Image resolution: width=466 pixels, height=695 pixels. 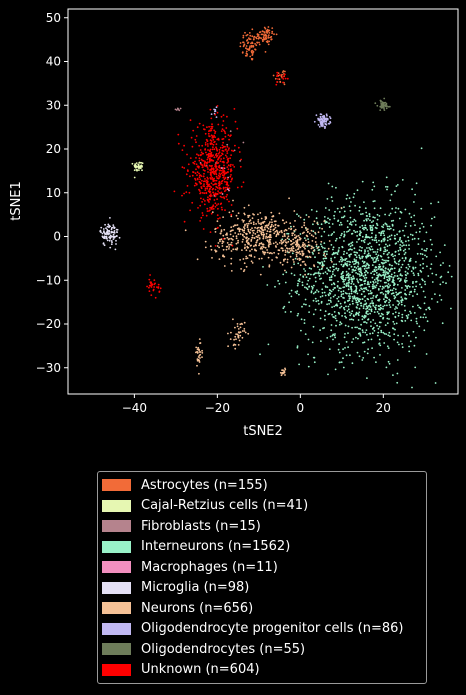 I want to click on legend-label: Oligodendrocytes (n=55), so click(x=223, y=649).